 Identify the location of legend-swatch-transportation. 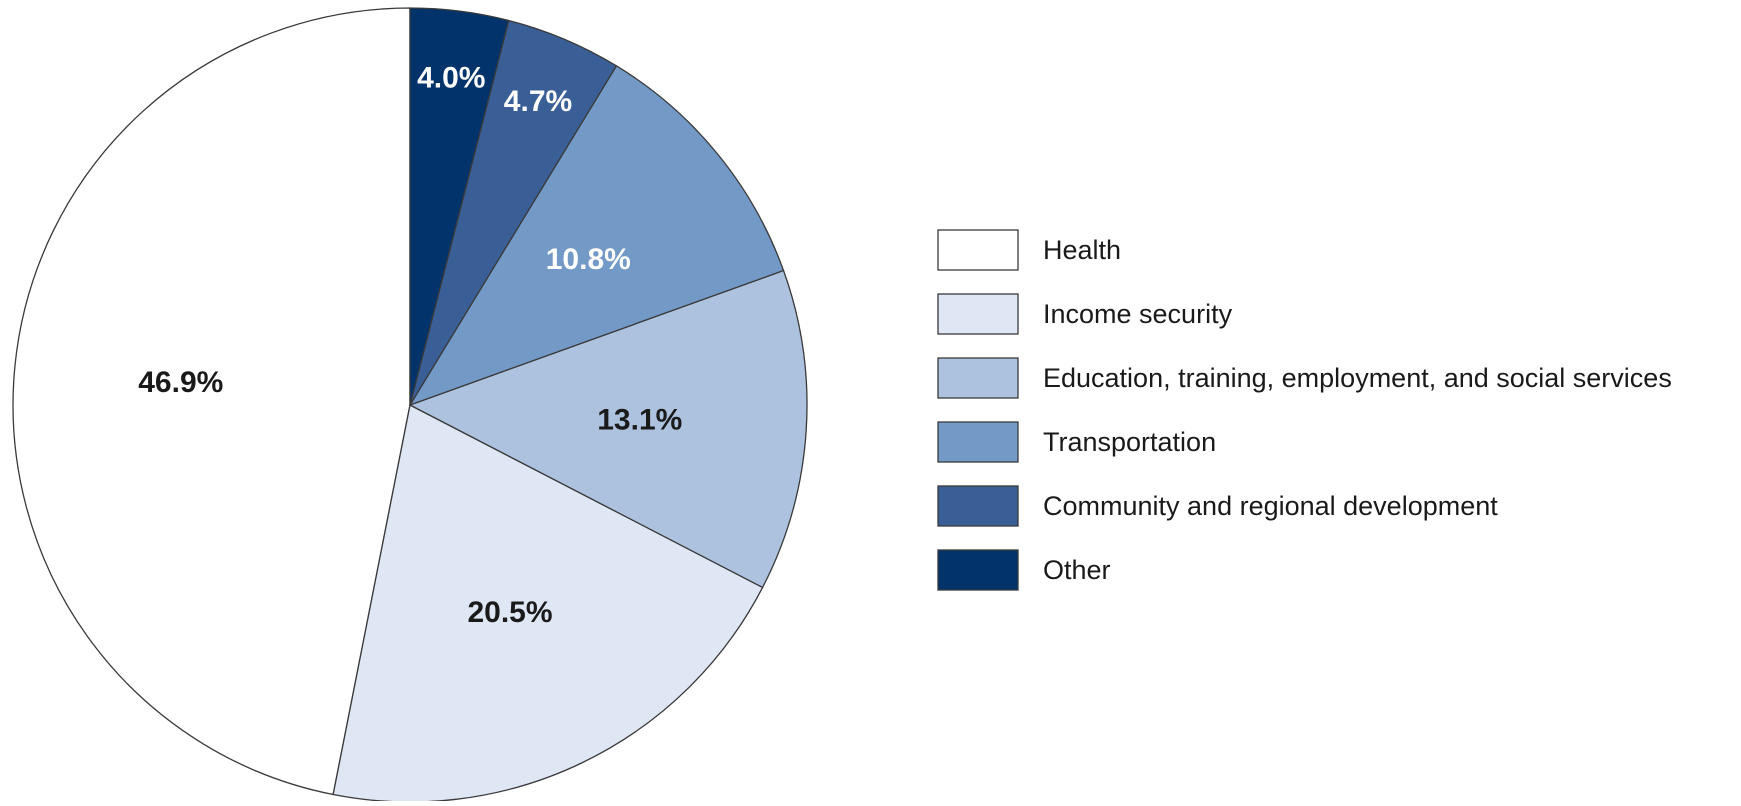
(978, 442).